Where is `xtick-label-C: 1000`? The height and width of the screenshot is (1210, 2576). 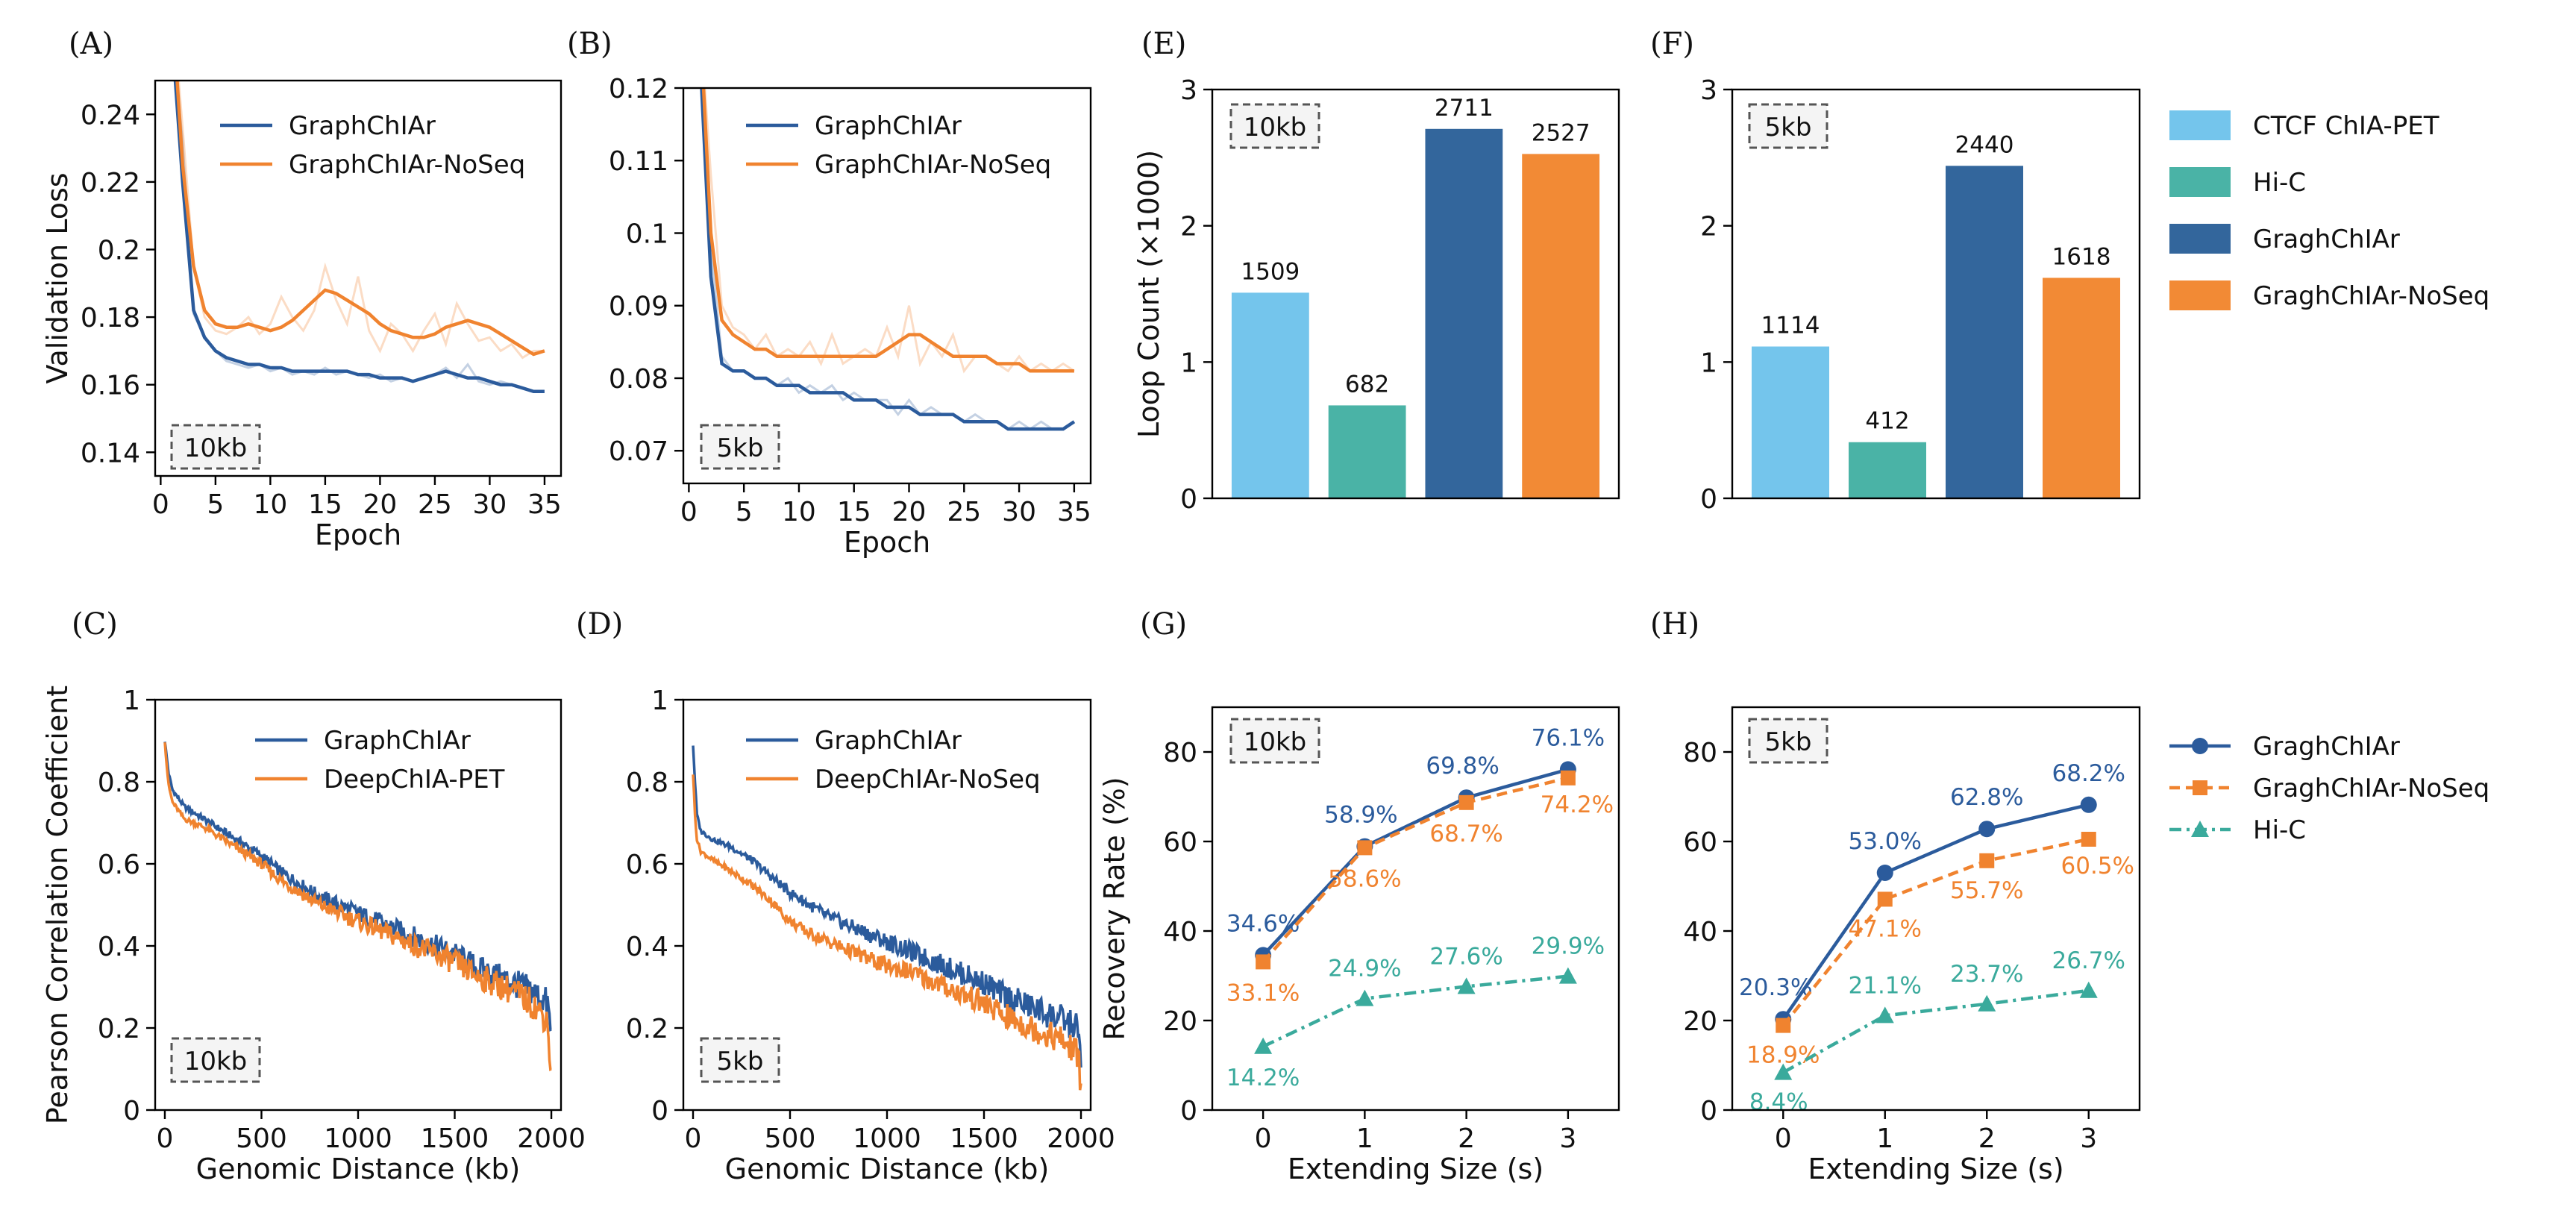
xtick-label-C: 1000 is located at coordinates (358, 1138).